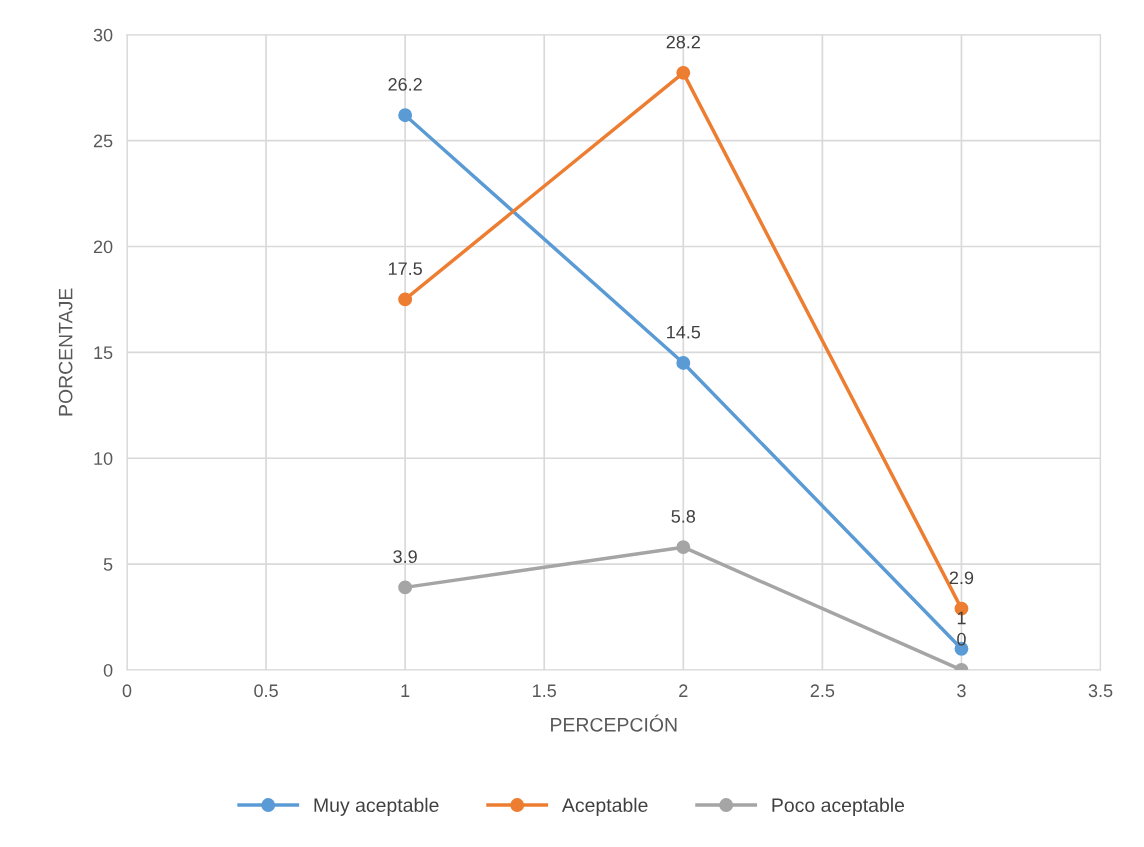 The image size is (1144, 847). Describe the element at coordinates (405, 556) in the screenshot. I see `data-label: 3.9` at that location.